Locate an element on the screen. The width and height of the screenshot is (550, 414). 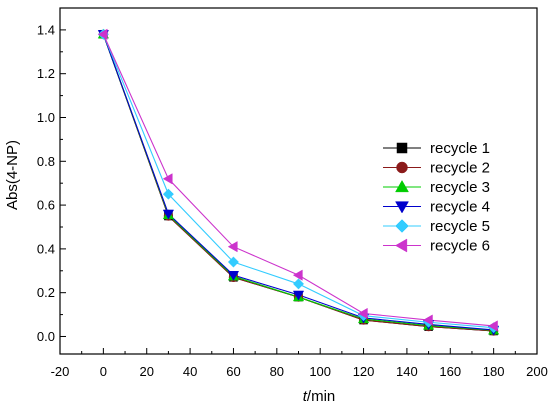
x-tick-label: 200 is located at coordinates (537, 371).